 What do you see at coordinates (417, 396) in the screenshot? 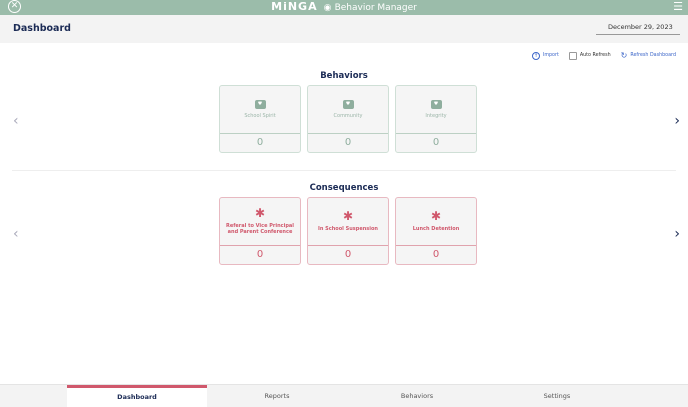
I see `tab-behaviors: Behaviors` at bounding box center [417, 396].